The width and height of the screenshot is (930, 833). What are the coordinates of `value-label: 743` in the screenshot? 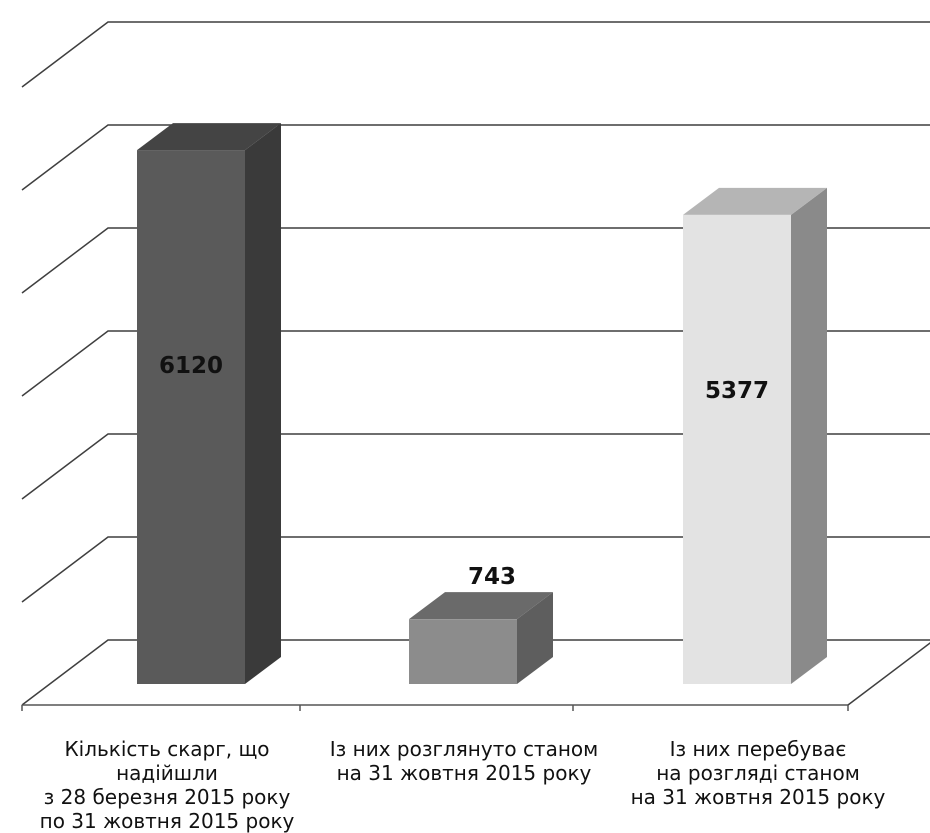 It's located at (492, 577).